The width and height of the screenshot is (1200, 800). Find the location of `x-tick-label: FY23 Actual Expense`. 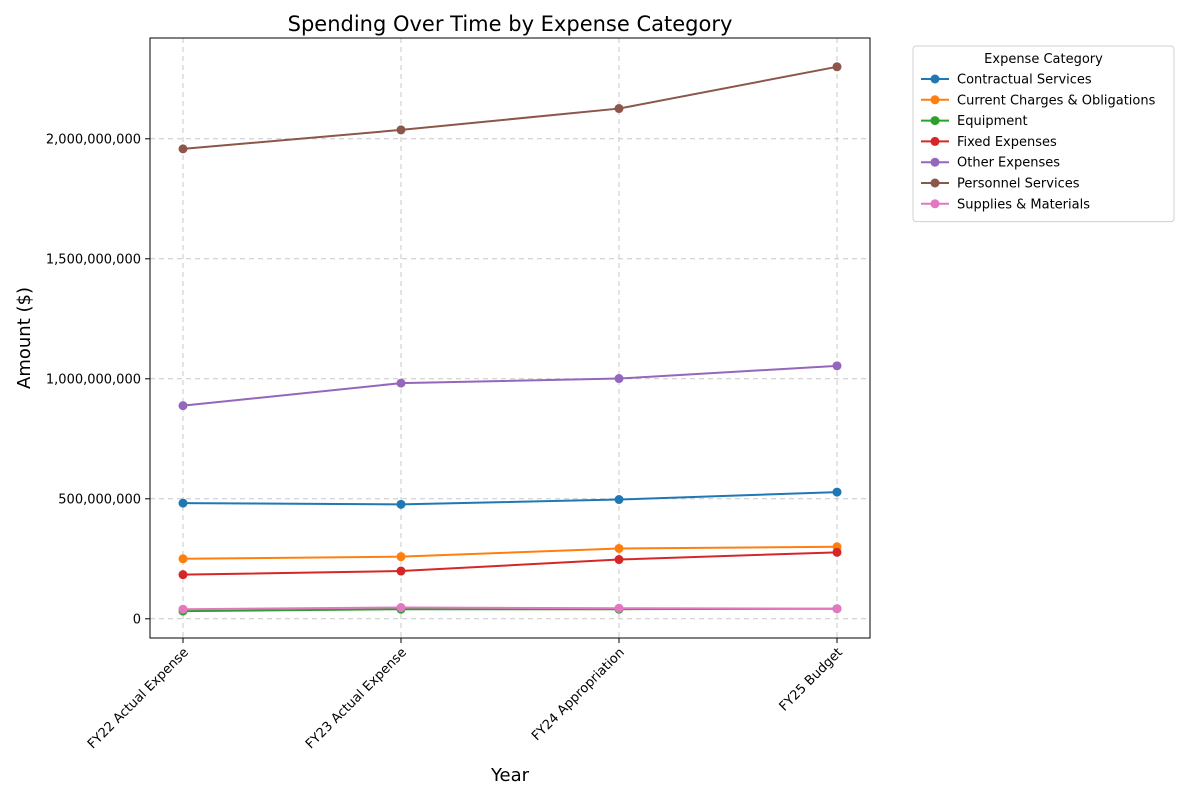

x-tick-label: FY23 Actual Expense is located at coordinates (356, 698).